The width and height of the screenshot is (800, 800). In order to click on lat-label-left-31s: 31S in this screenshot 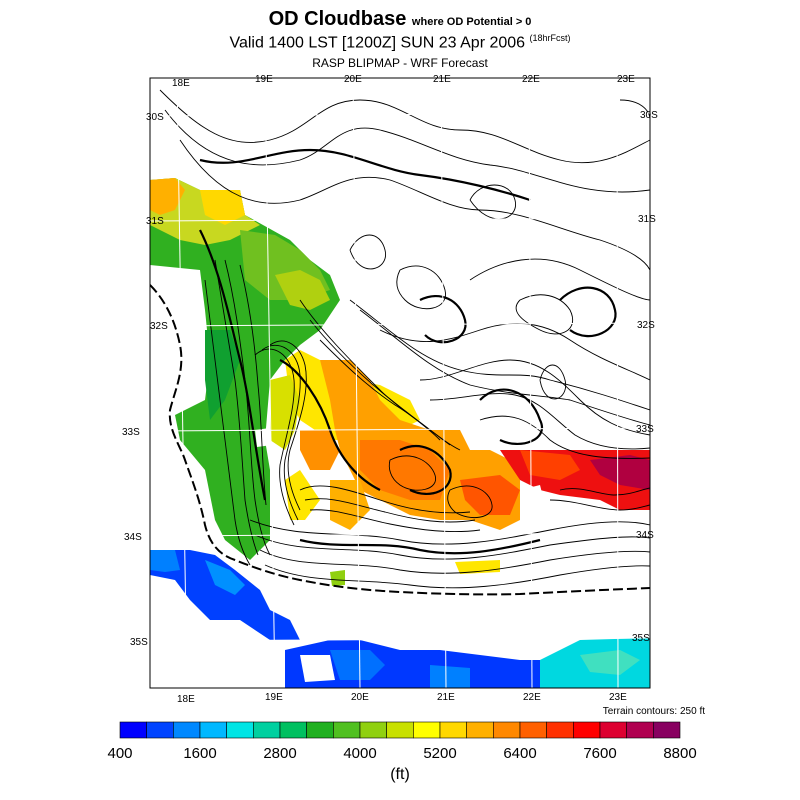, I will do `click(155, 221)`.